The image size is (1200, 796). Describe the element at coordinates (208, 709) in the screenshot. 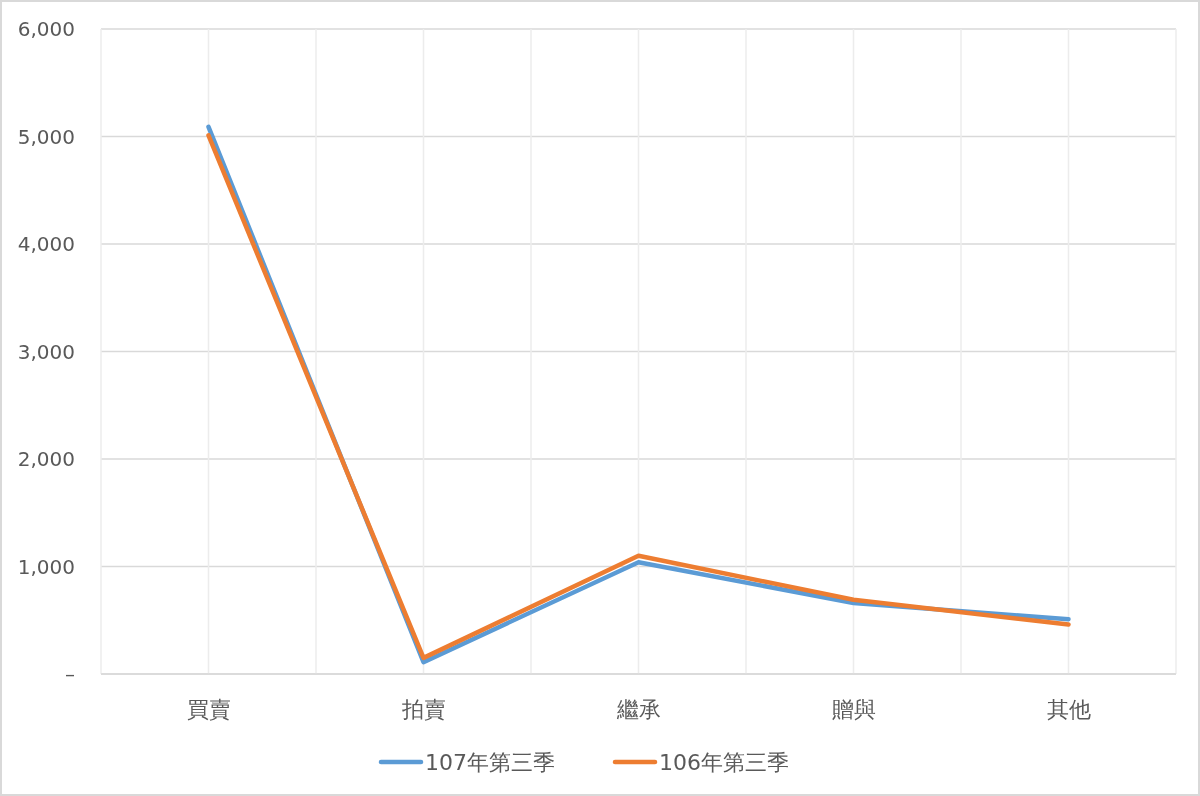

I see `x-tick-label: 買賣` at that location.